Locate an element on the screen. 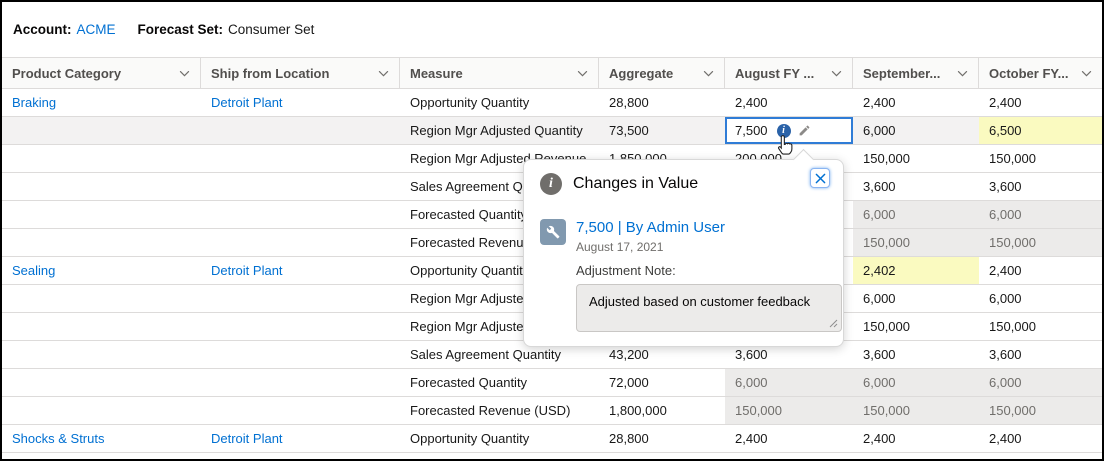 This screenshot has width=1104, height=461. column-header-product-category: Product Category is located at coordinates (101, 73).